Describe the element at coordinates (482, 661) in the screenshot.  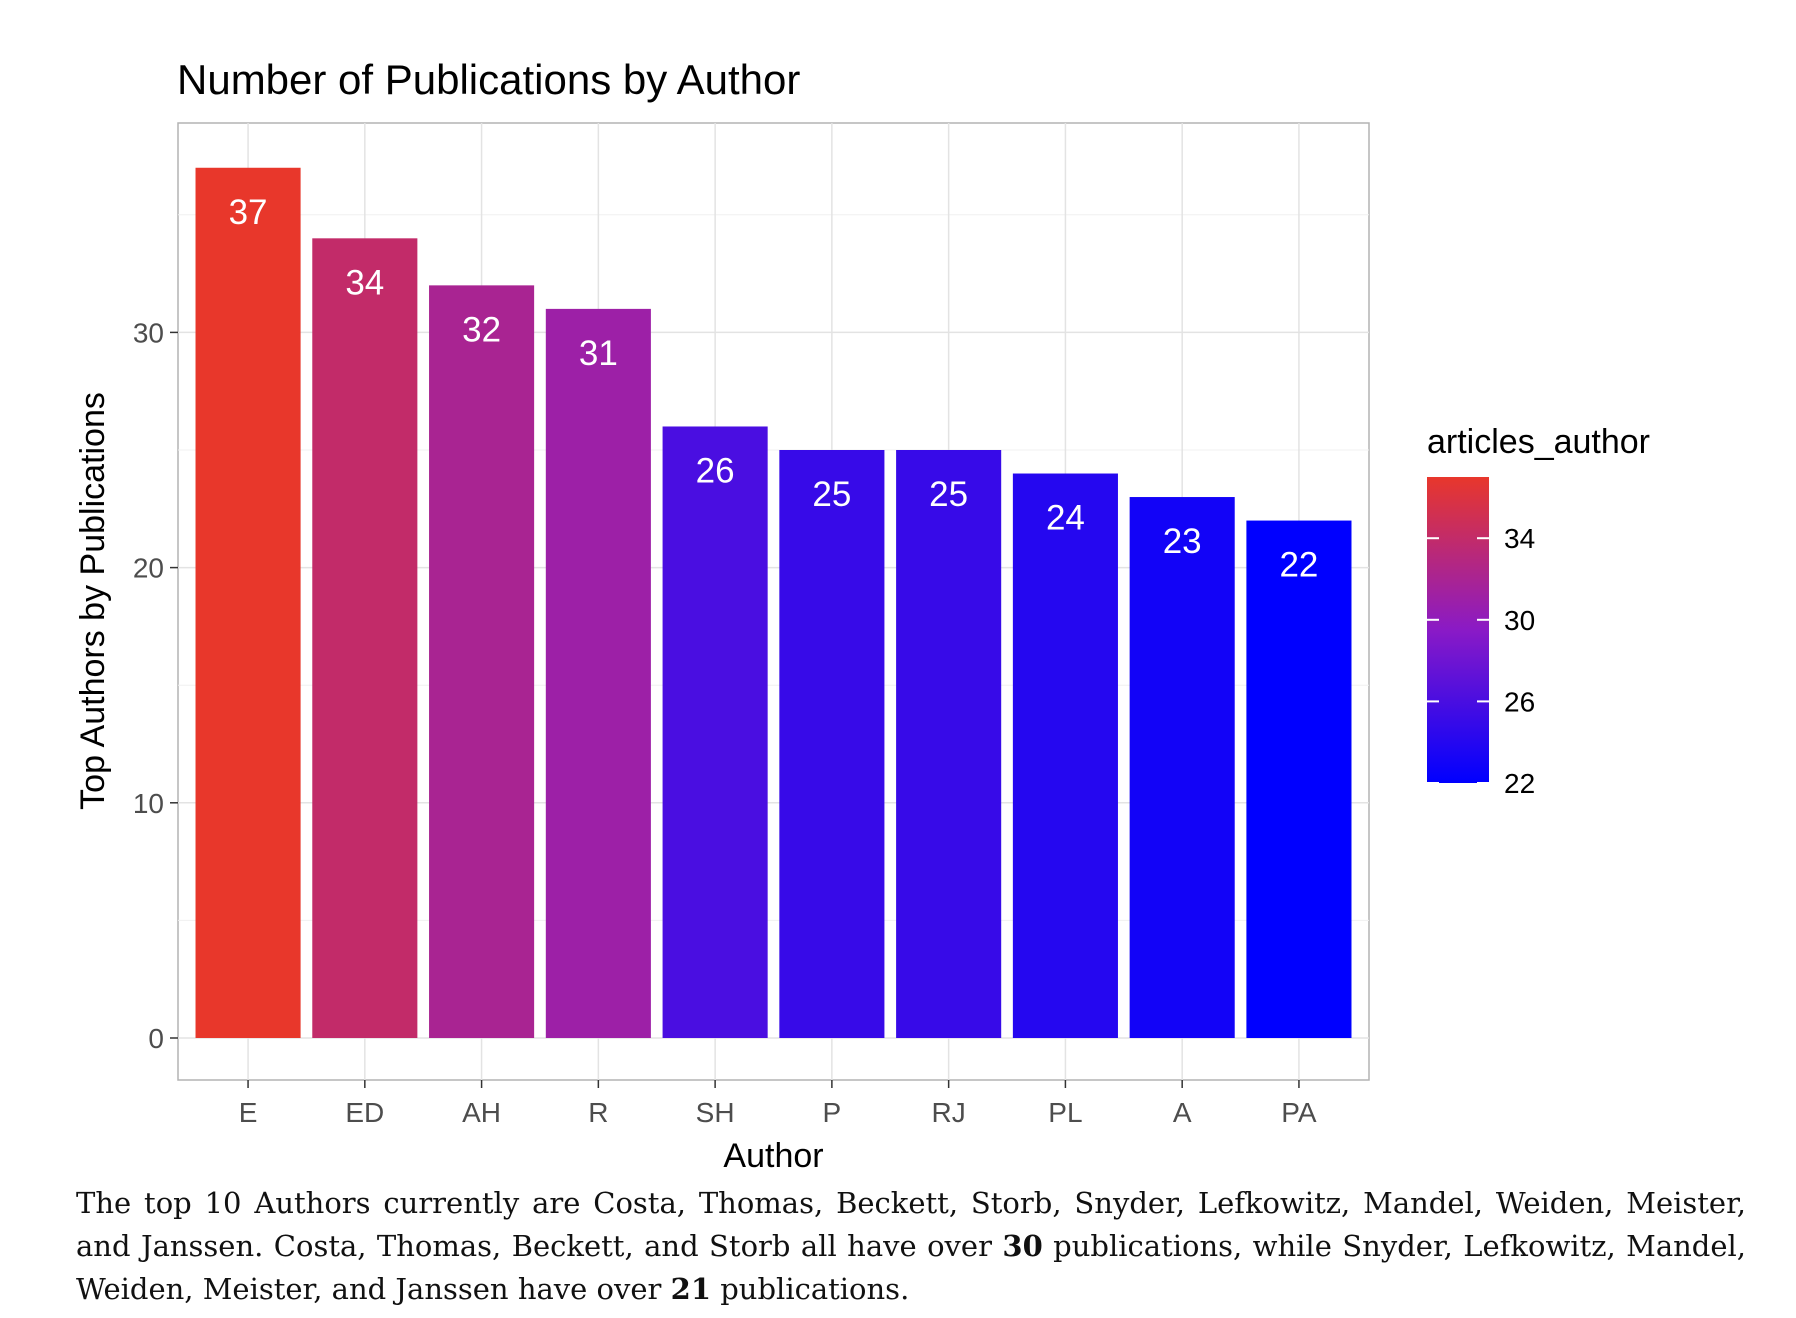
I see `bar-AH` at that location.